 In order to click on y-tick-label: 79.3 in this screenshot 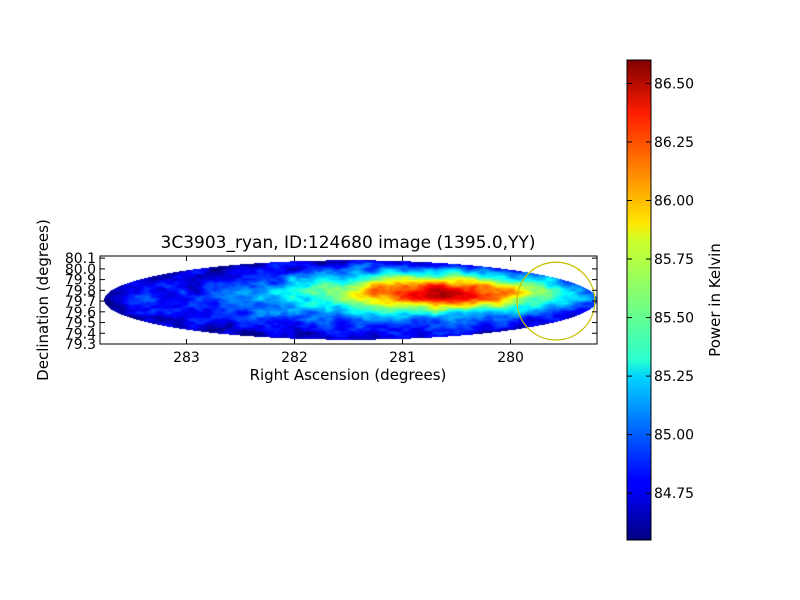, I will do `click(80, 345)`.